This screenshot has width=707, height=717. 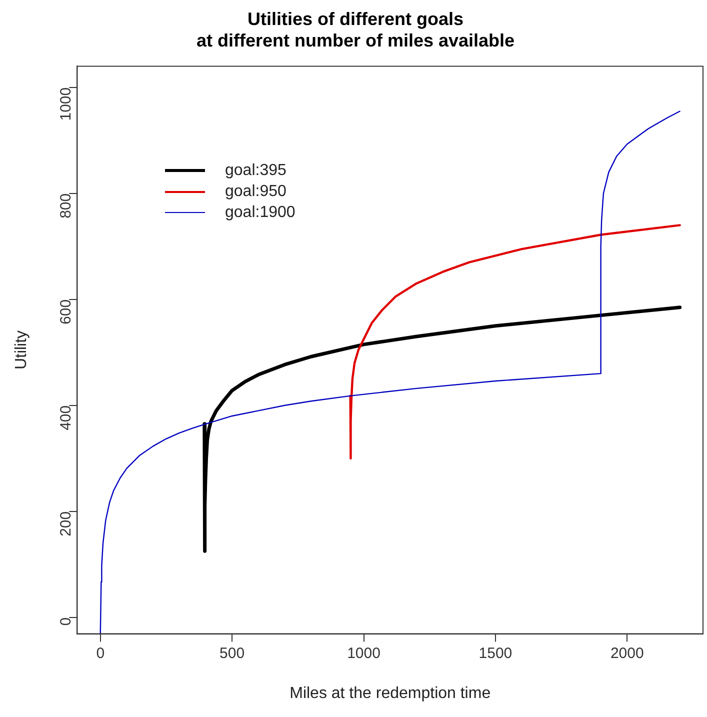 What do you see at coordinates (65, 104) in the screenshot?
I see `y-tick-label: 1000` at bounding box center [65, 104].